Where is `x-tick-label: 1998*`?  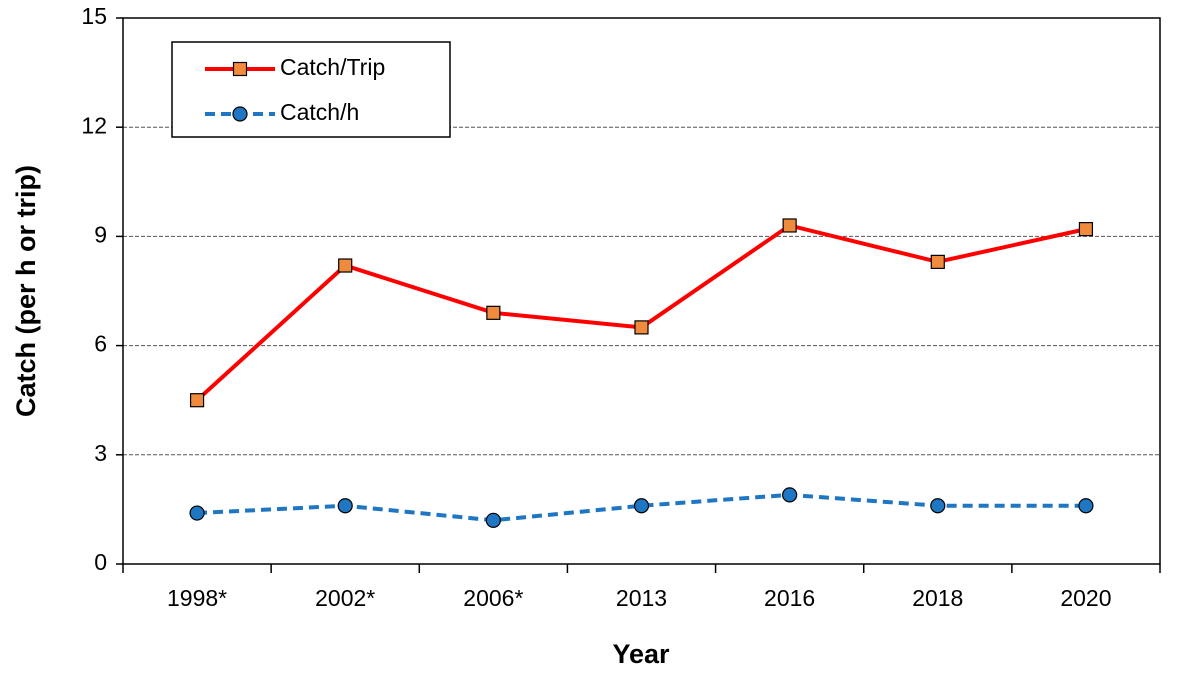
x-tick-label: 1998* is located at coordinates (197, 598).